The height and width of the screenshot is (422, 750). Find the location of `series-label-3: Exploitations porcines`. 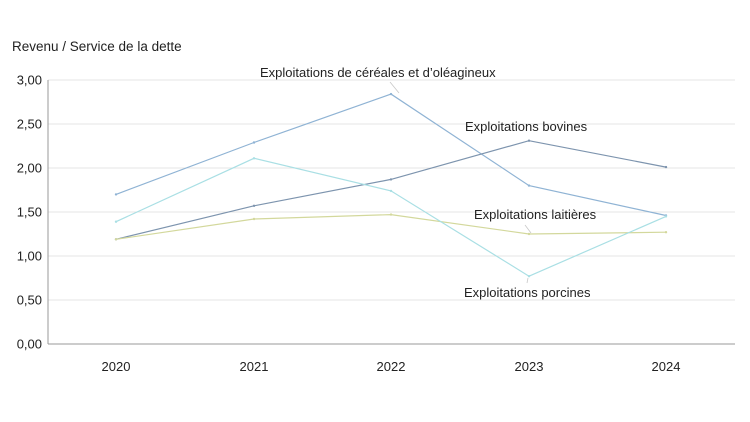

series-label-3: Exploitations porcines is located at coordinates (527, 292).